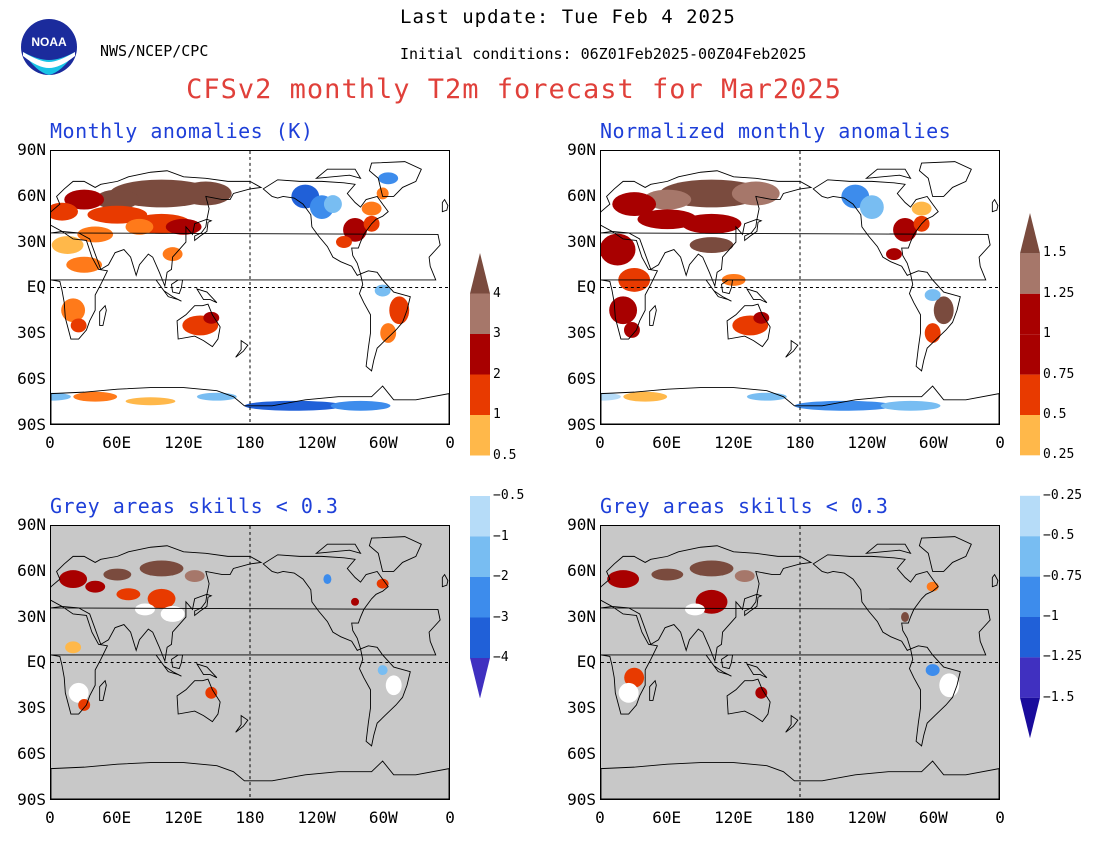  What do you see at coordinates (1055, 253) in the screenshot?
I see `colorbar-label: 1.5` at bounding box center [1055, 253].